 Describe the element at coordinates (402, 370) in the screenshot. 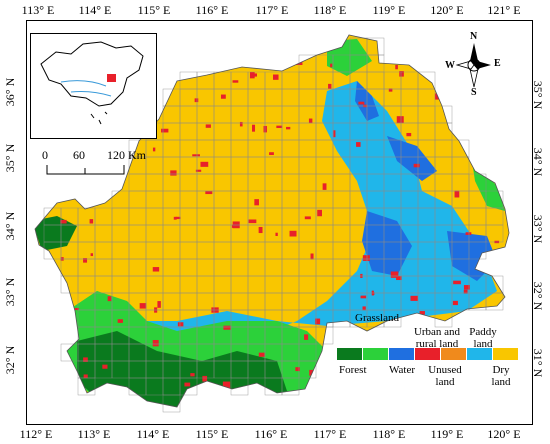

I see `legend-label-water: Water` at that location.